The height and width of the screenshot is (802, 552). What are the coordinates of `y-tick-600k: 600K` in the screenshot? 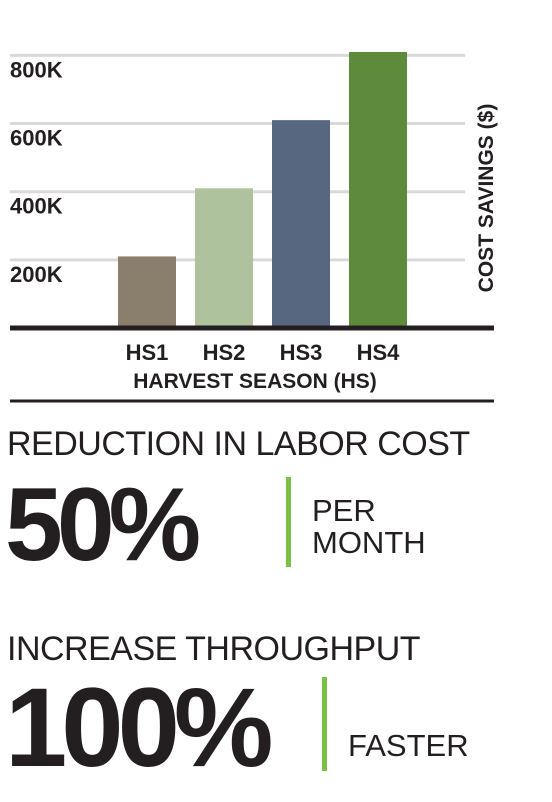 It's located at (36, 138).